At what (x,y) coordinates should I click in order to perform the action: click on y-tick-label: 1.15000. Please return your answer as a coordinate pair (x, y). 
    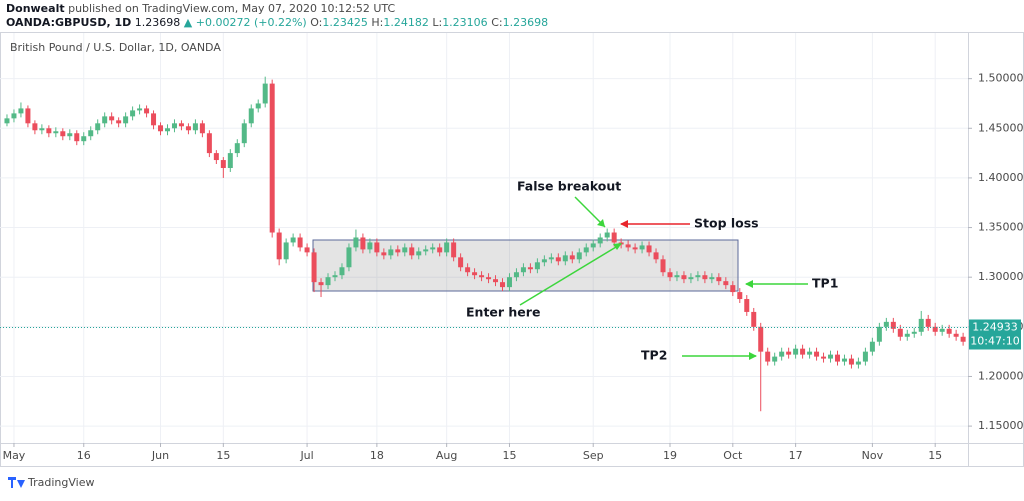
    Looking at the image, I should click on (1001, 425).